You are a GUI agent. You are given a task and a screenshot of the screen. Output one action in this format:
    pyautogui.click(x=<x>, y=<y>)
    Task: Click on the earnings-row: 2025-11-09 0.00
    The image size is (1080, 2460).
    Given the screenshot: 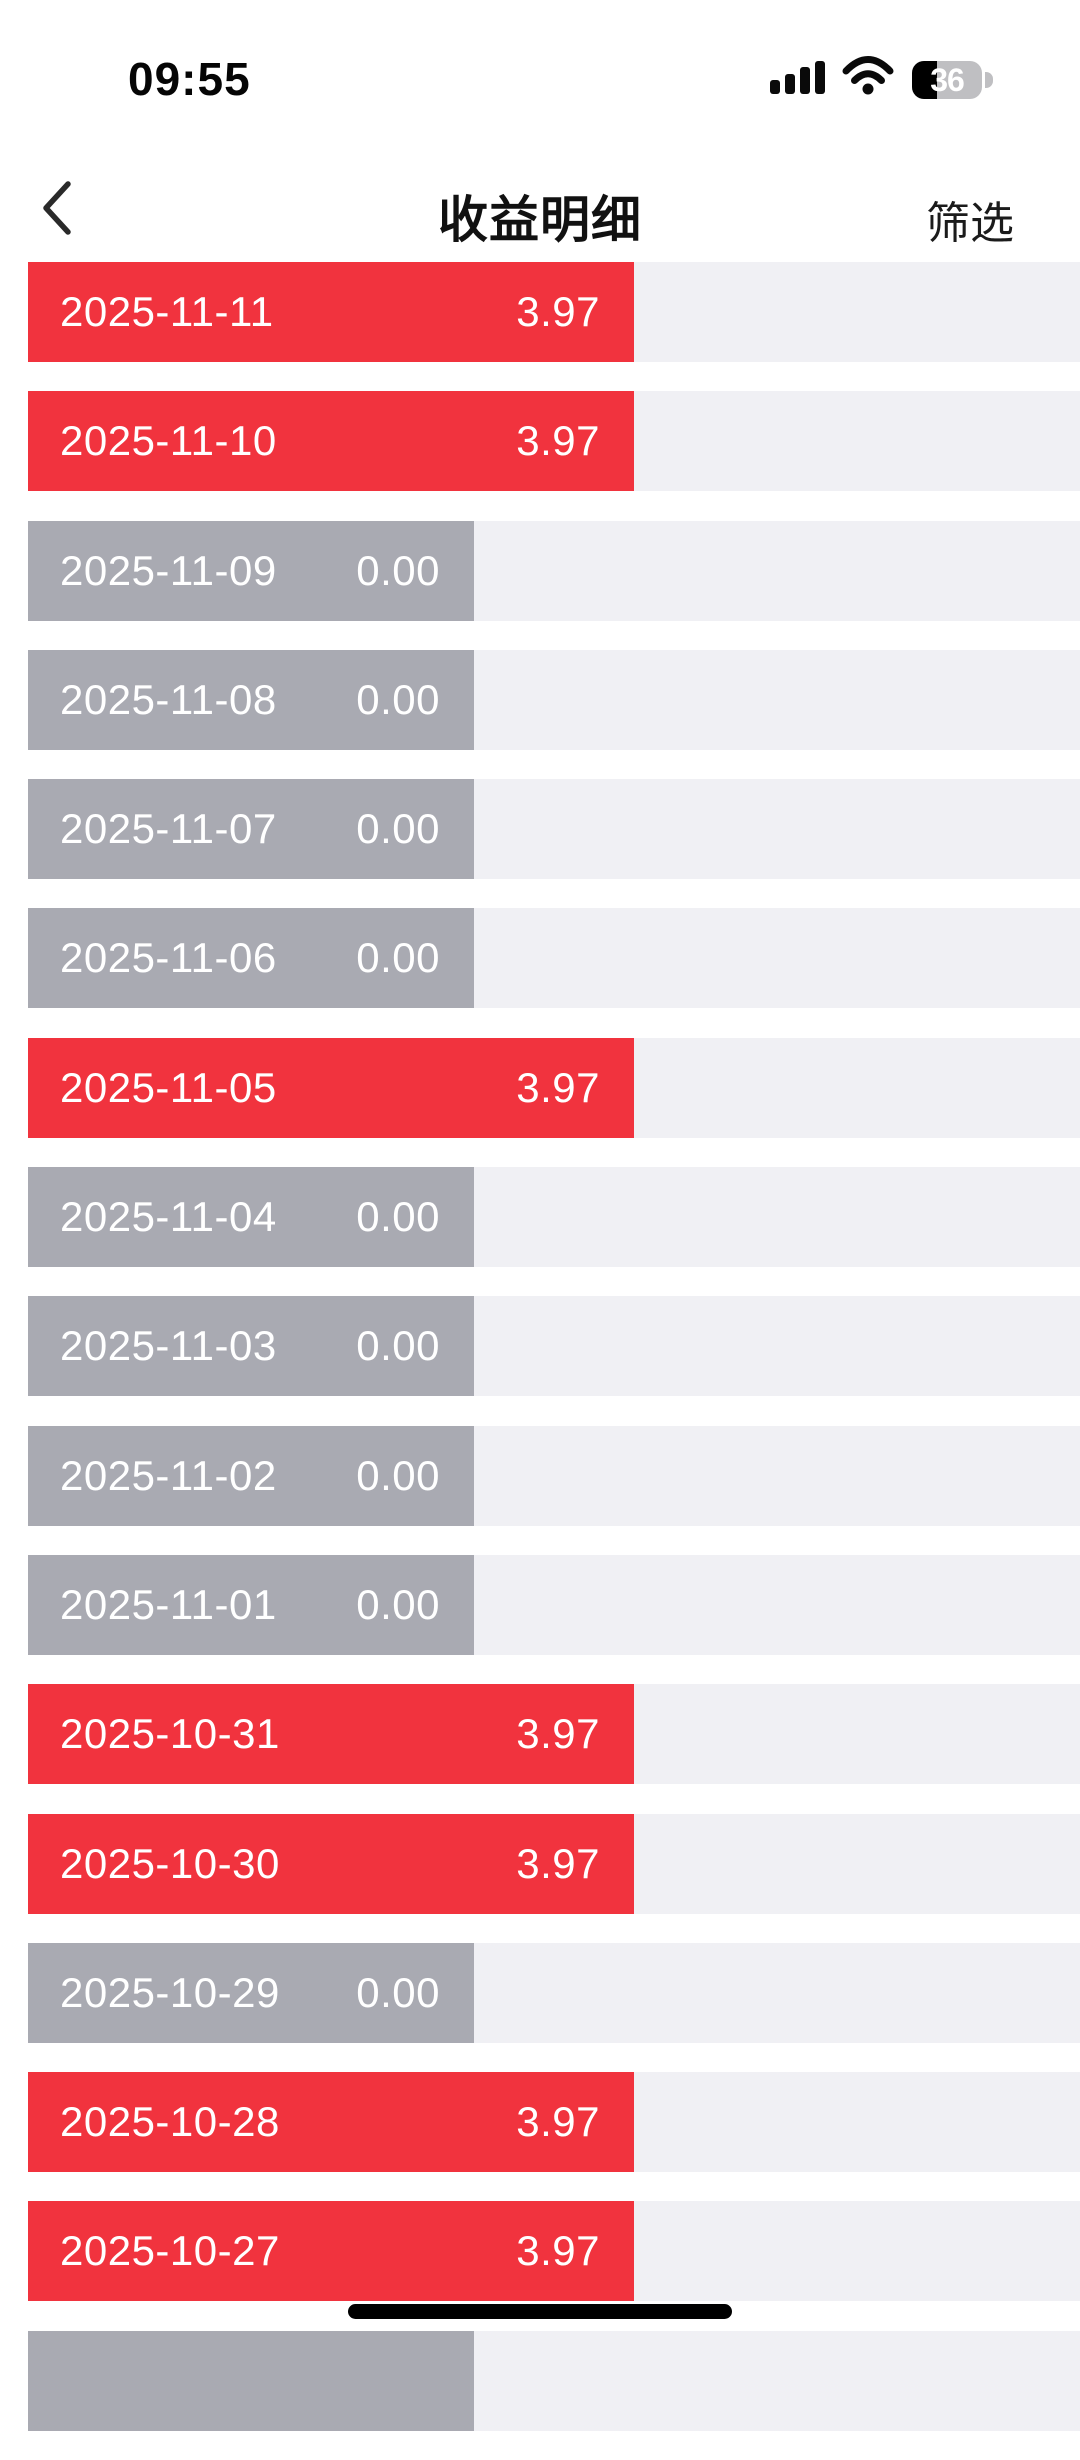 What is the action you would take?
    pyautogui.click(x=554, y=570)
    